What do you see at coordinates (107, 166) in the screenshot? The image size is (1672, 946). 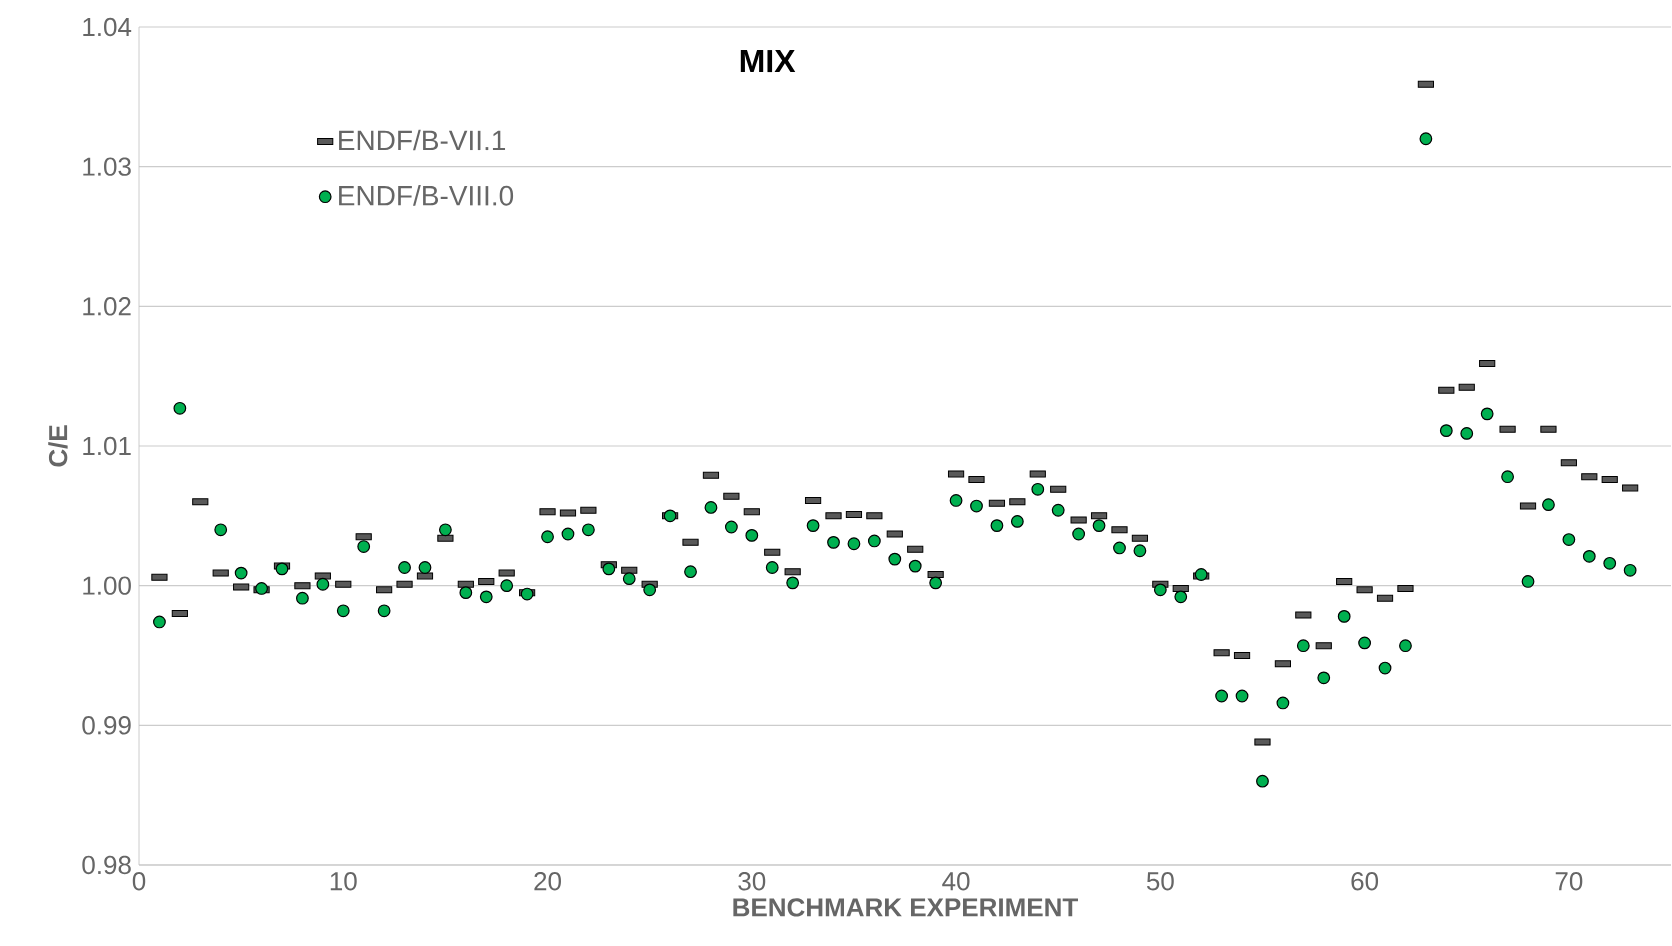 I see `y-tick-label: 1.03` at bounding box center [107, 166].